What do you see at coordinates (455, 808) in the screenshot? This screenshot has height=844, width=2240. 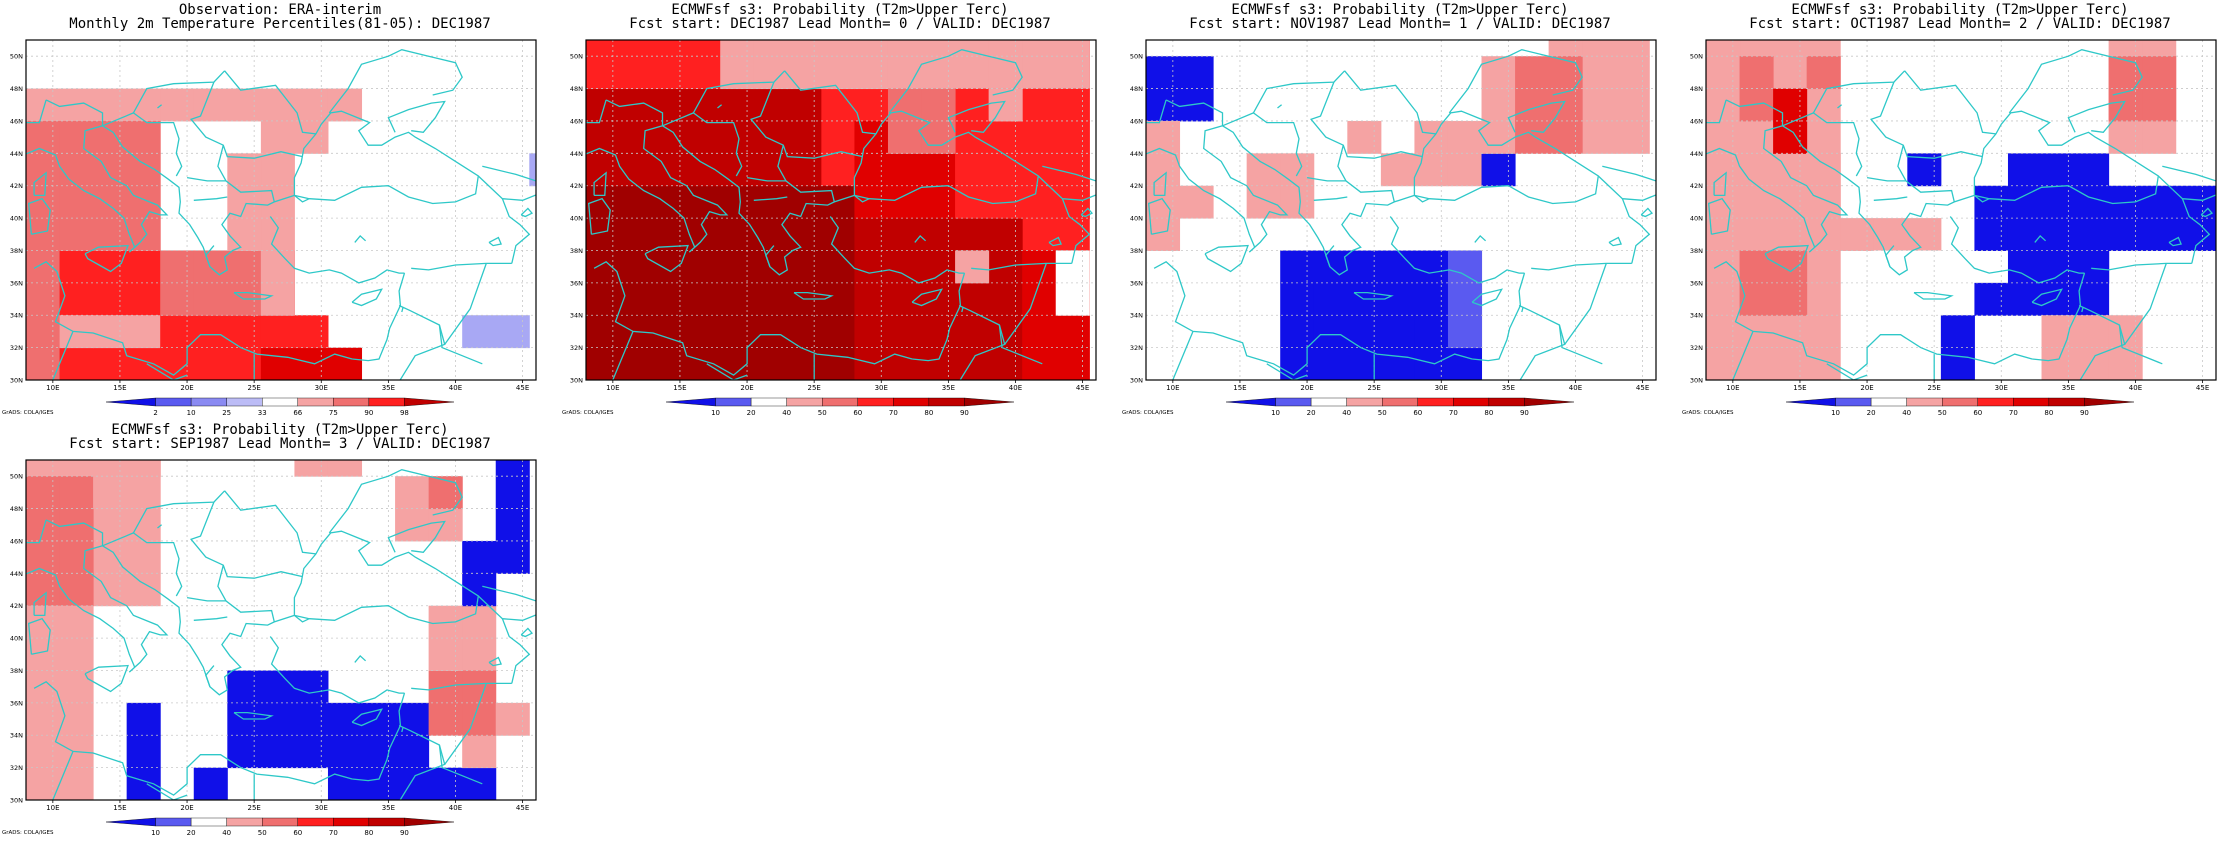 I see `lon-tick-label: 40E` at bounding box center [455, 808].